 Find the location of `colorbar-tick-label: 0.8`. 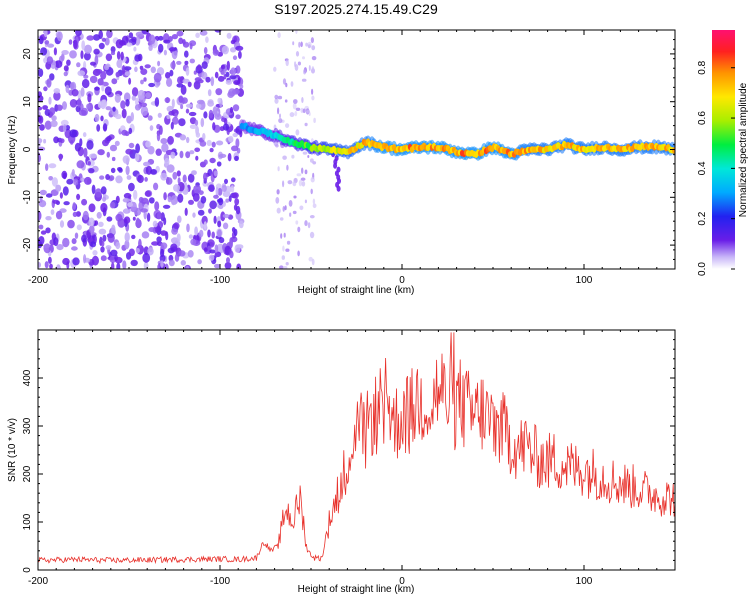

colorbar-tick-label: 0.8 is located at coordinates (702, 67).